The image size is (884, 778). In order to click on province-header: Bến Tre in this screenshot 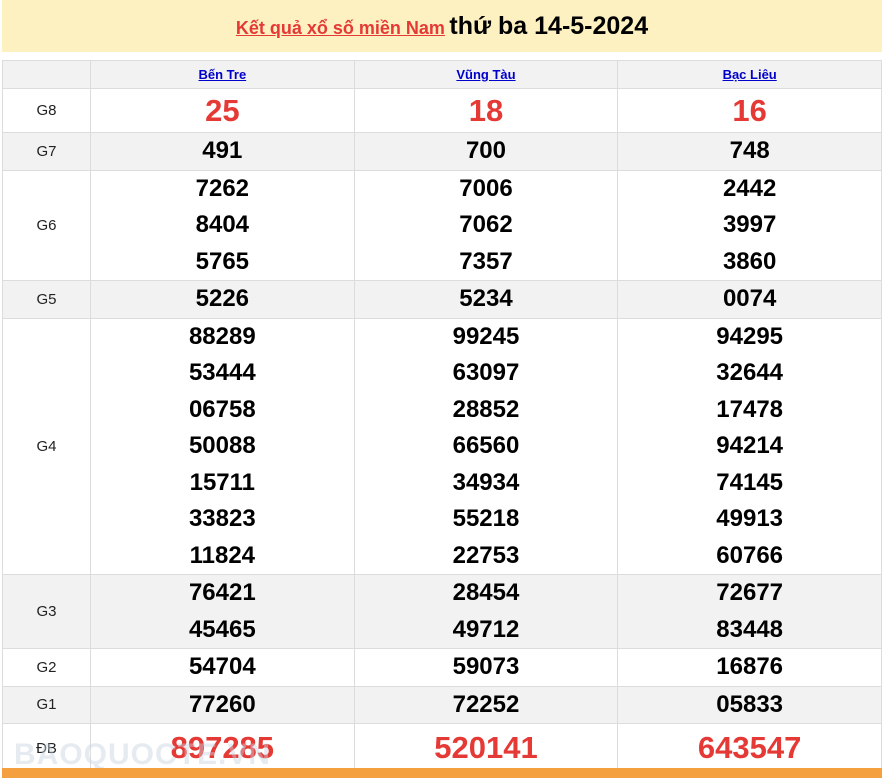, I will do `click(222, 74)`.